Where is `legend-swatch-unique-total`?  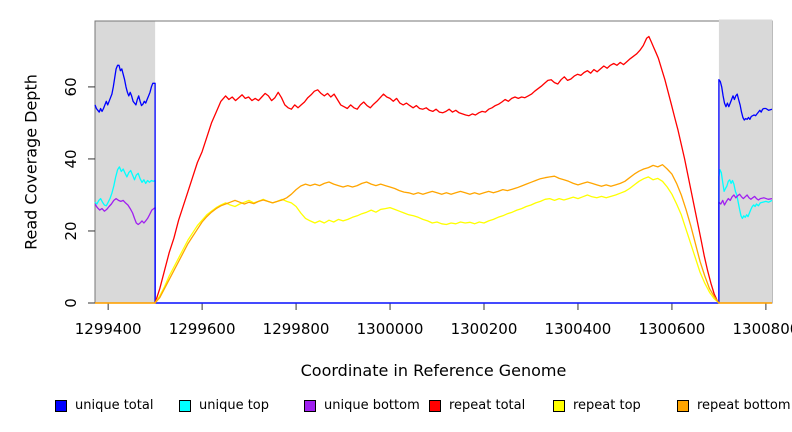 legend-swatch-unique-total is located at coordinates (61, 406).